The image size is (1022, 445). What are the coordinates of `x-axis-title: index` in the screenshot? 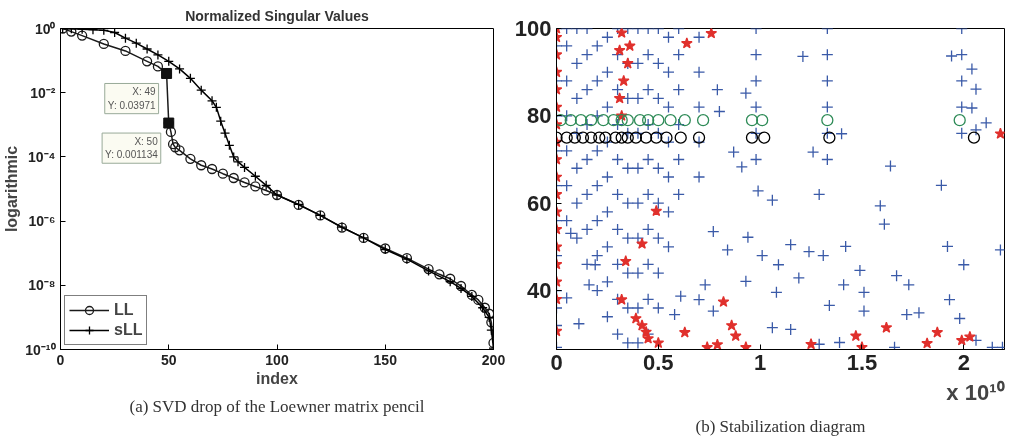 It's located at (277, 378).